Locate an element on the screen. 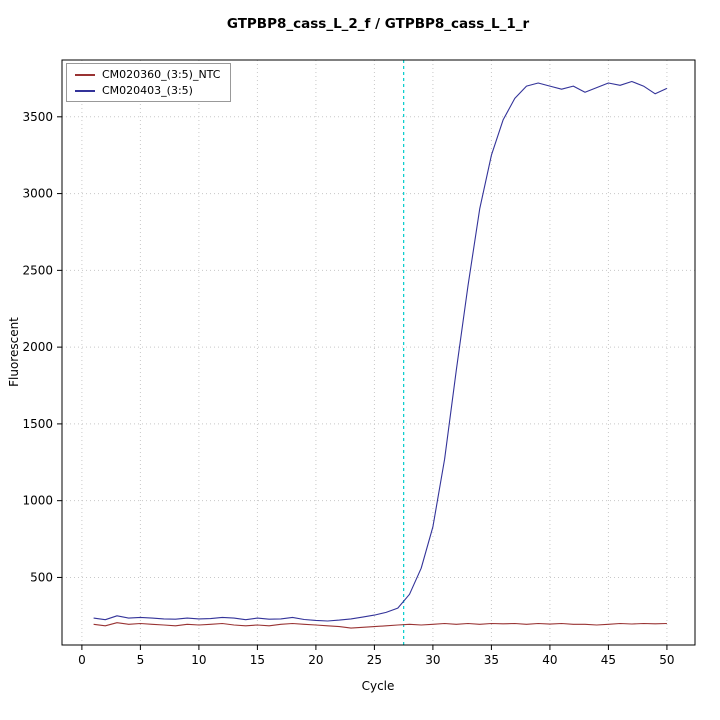 This screenshot has width=720, height=720. legend-item-sample: CM020403_(3:5) is located at coordinates (147, 90).